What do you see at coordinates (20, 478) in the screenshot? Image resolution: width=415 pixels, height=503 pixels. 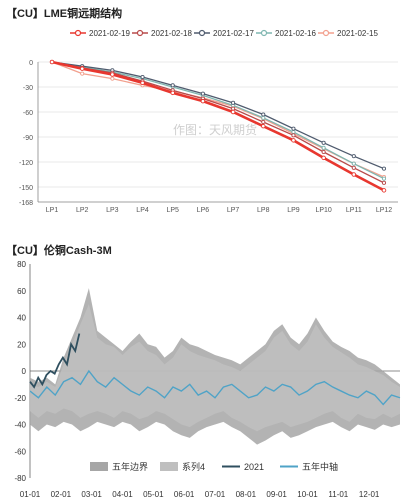 I see `y-tick-label: -80` at bounding box center [20, 478].